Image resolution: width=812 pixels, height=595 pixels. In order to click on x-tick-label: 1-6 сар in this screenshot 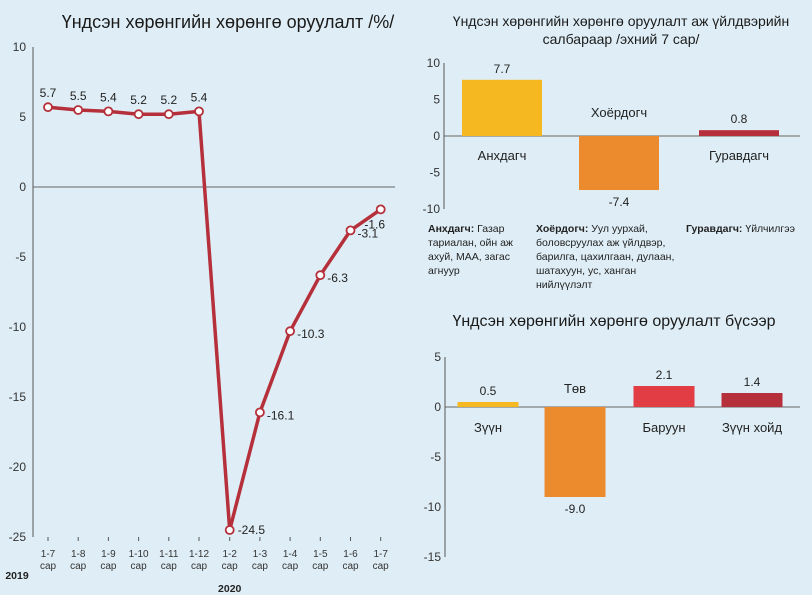, I will do `click(350, 560)`.